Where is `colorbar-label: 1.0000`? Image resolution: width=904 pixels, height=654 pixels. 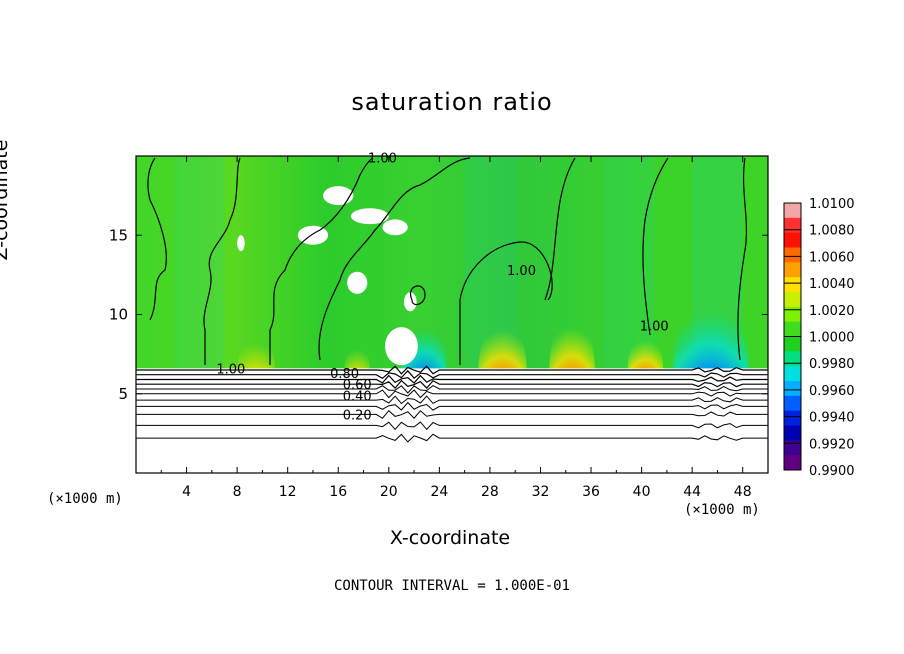
colorbar-label: 1.0000 is located at coordinates (832, 338).